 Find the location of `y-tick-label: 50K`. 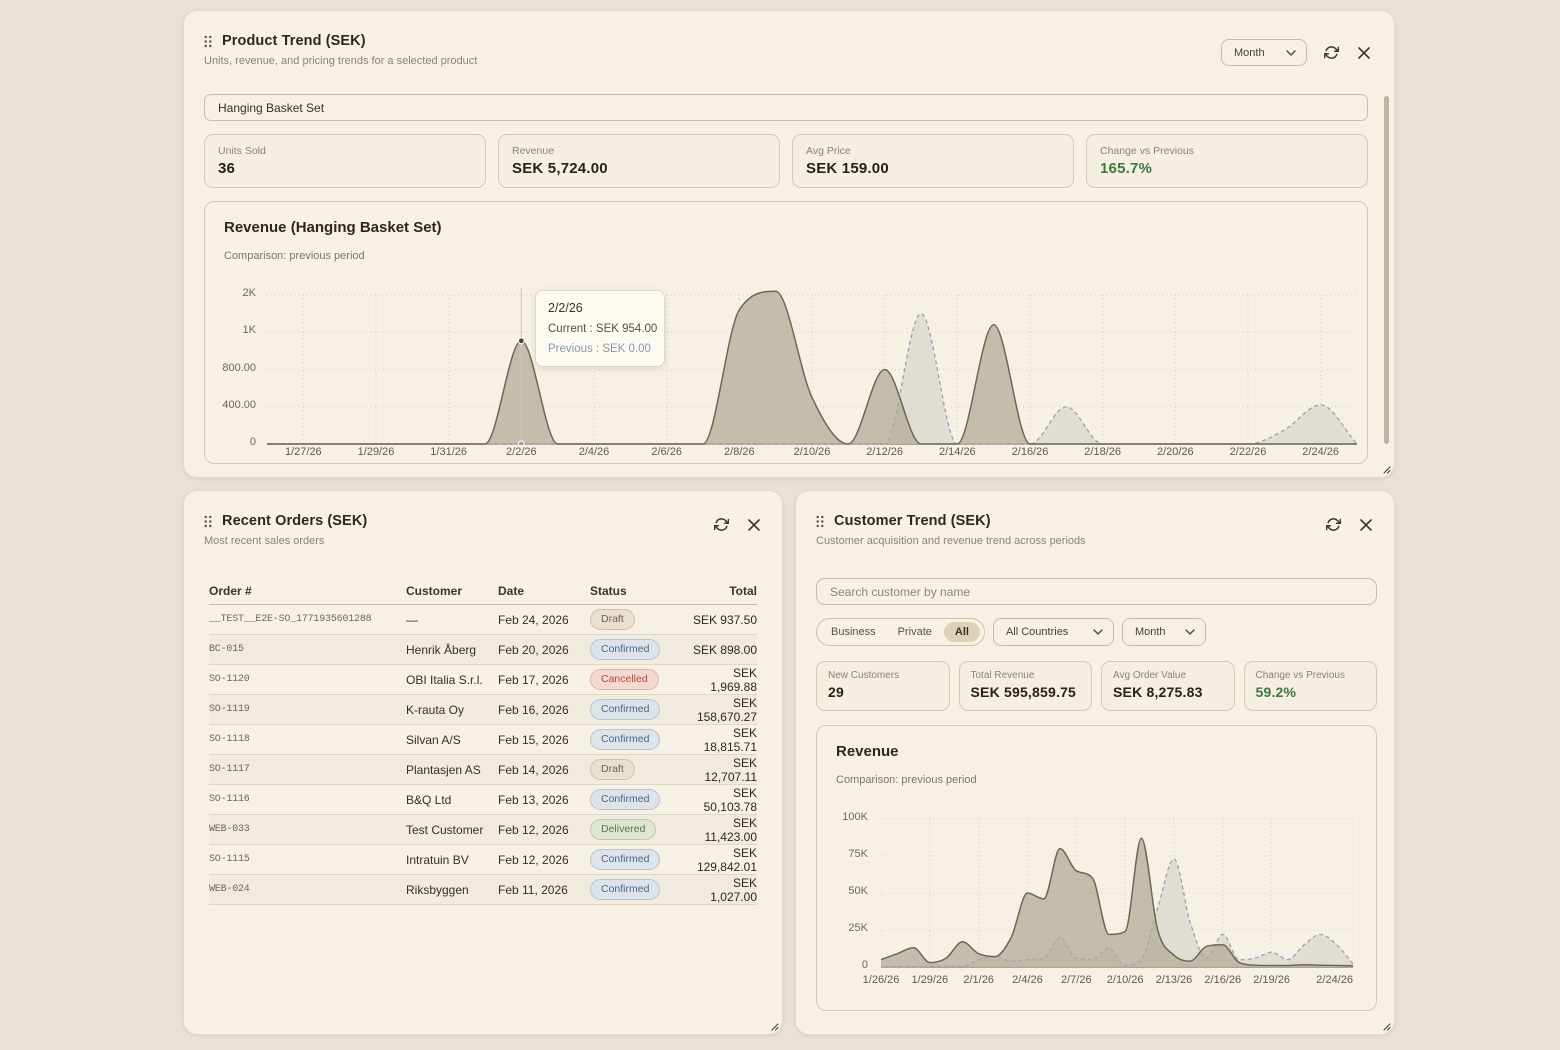

y-tick-label: 50K is located at coordinates (858, 891).